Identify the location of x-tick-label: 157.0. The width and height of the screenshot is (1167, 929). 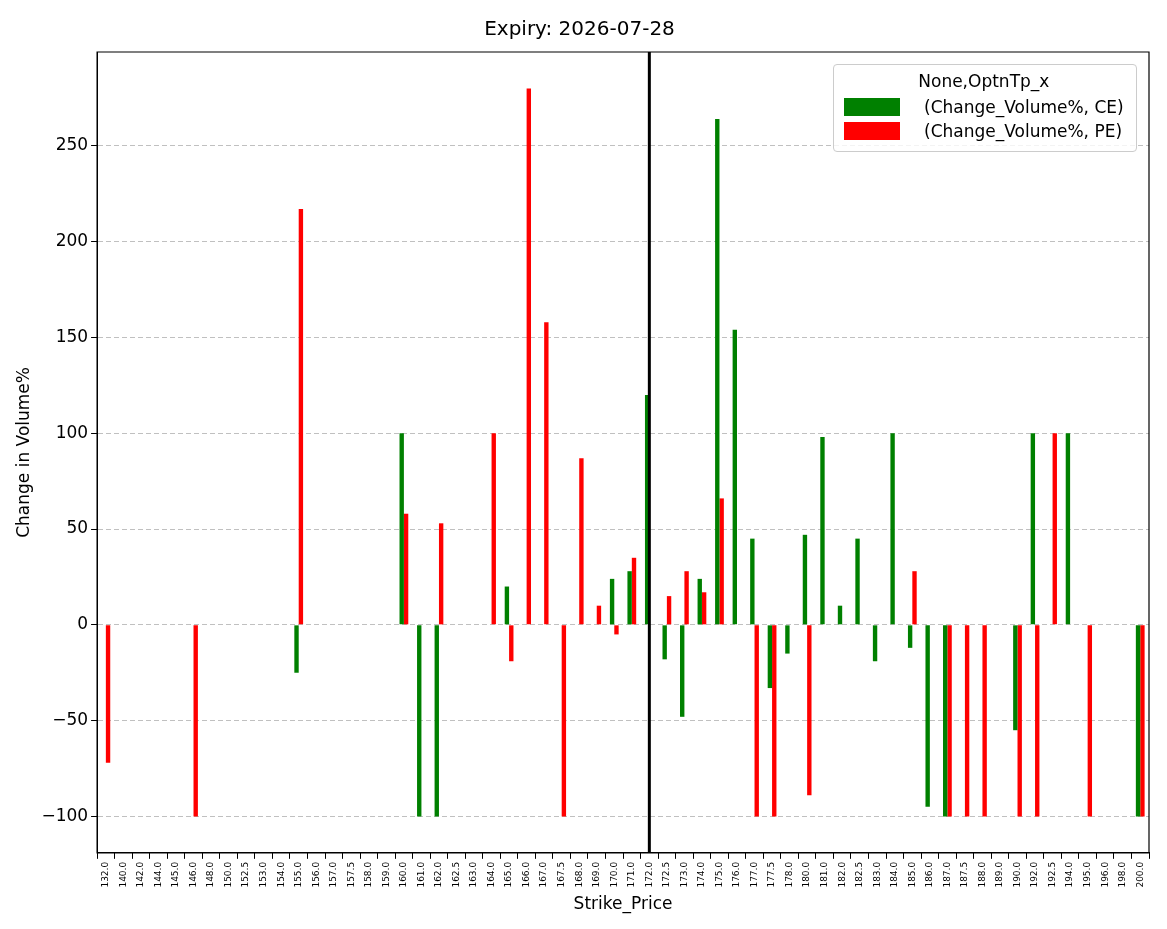
(333, 874).